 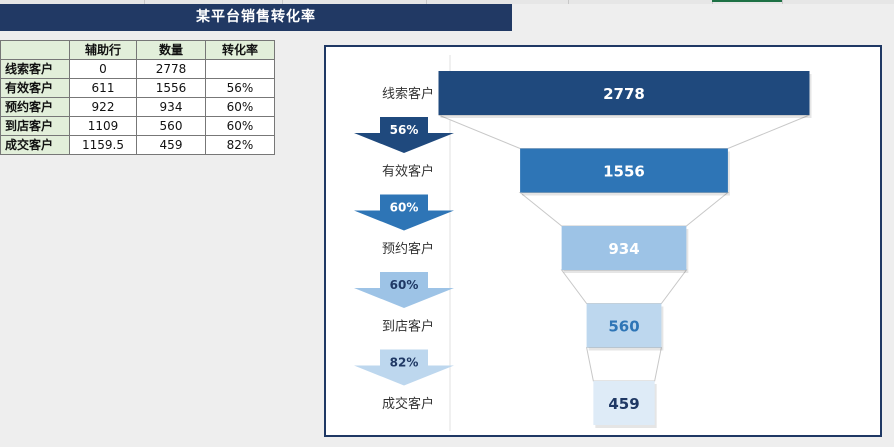 I want to click on funnel-value-label: 2778, so click(x=624, y=94).